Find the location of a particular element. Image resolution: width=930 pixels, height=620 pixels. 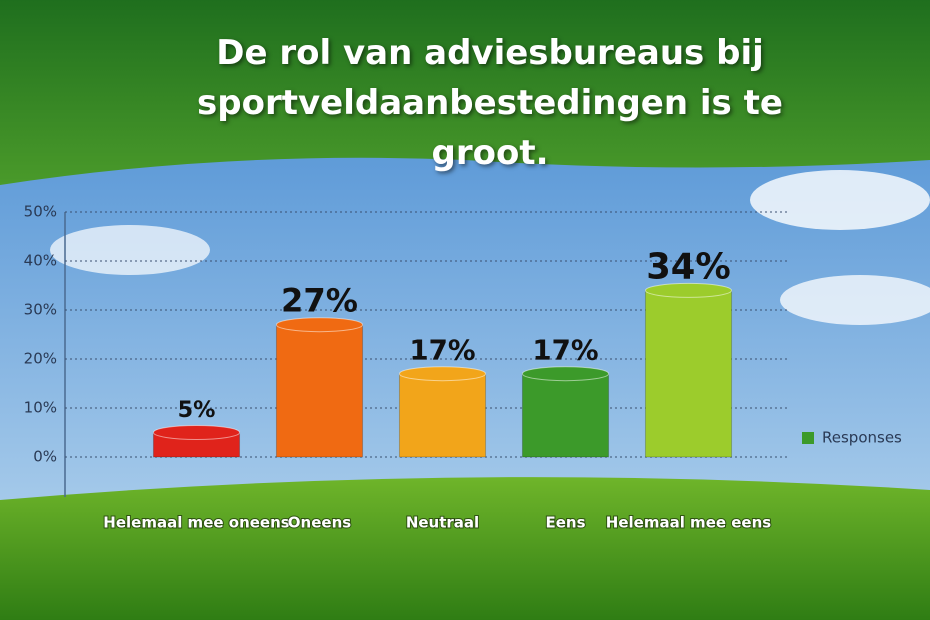

x-tick-label: Oneens is located at coordinates (319, 523).